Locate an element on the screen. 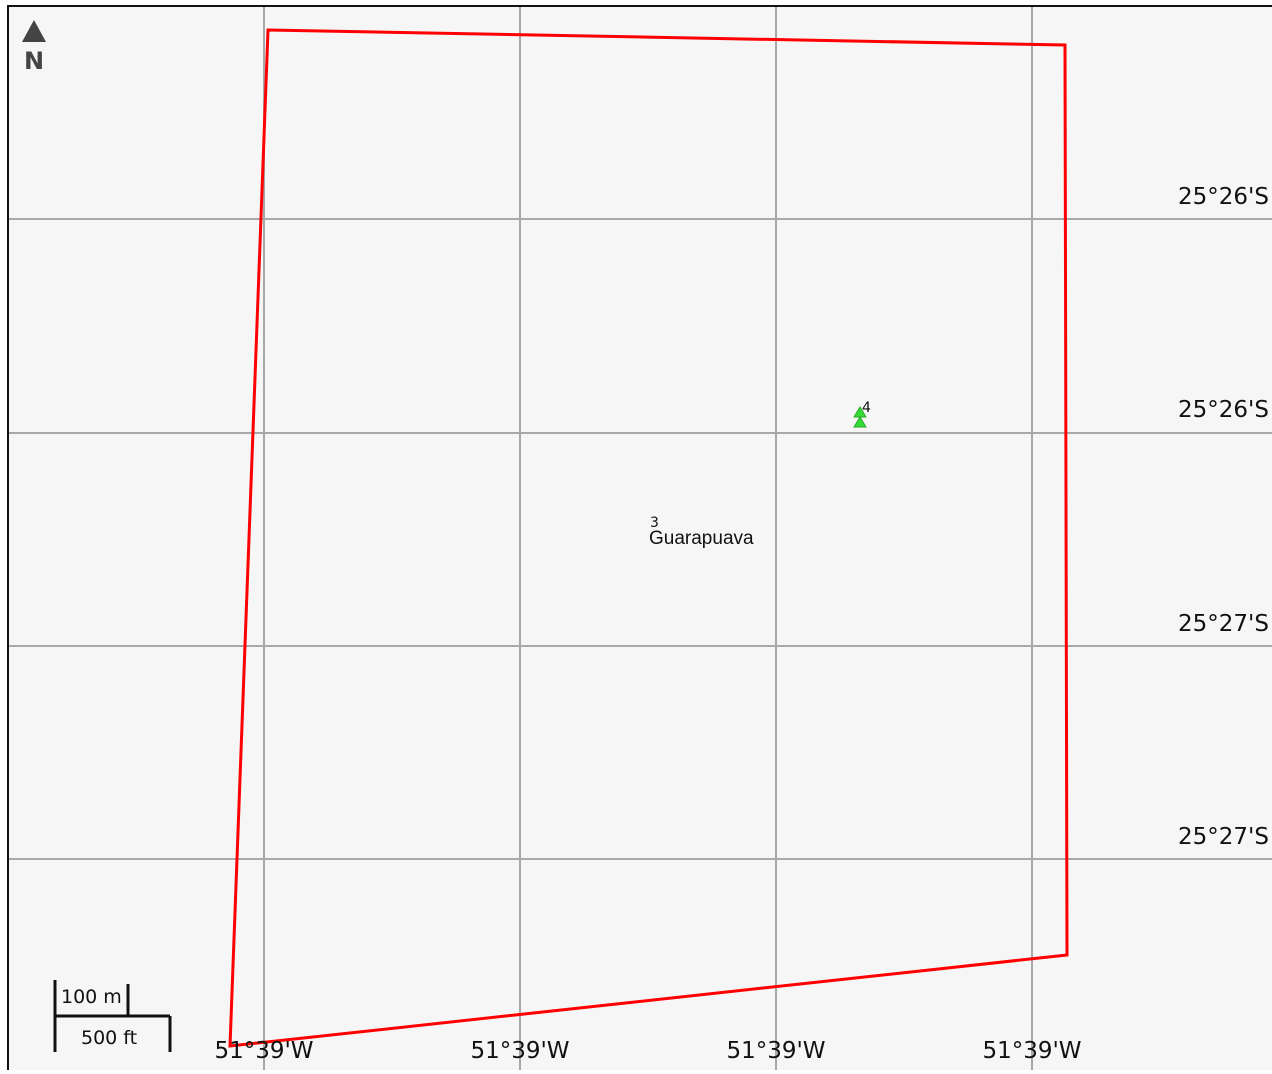 This screenshot has height=1074, width=1272. place-number: 3 is located at coordinates (654, 523).